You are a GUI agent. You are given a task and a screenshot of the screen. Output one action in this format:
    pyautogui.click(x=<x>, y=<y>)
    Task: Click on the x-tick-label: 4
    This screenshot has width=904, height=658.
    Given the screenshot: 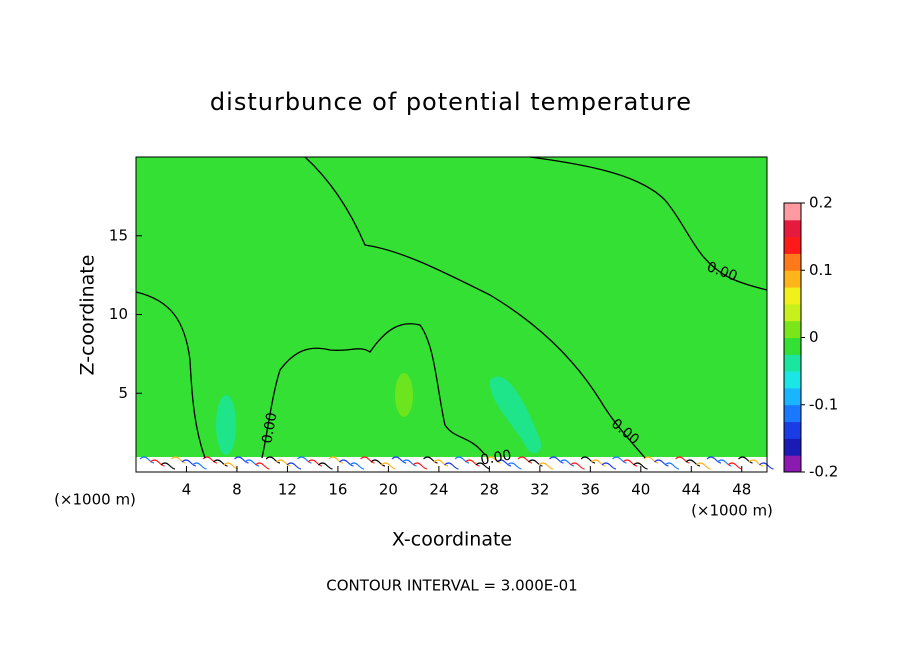 What is the action you would take?
    pyautogui.click(x=187, y=490)
    